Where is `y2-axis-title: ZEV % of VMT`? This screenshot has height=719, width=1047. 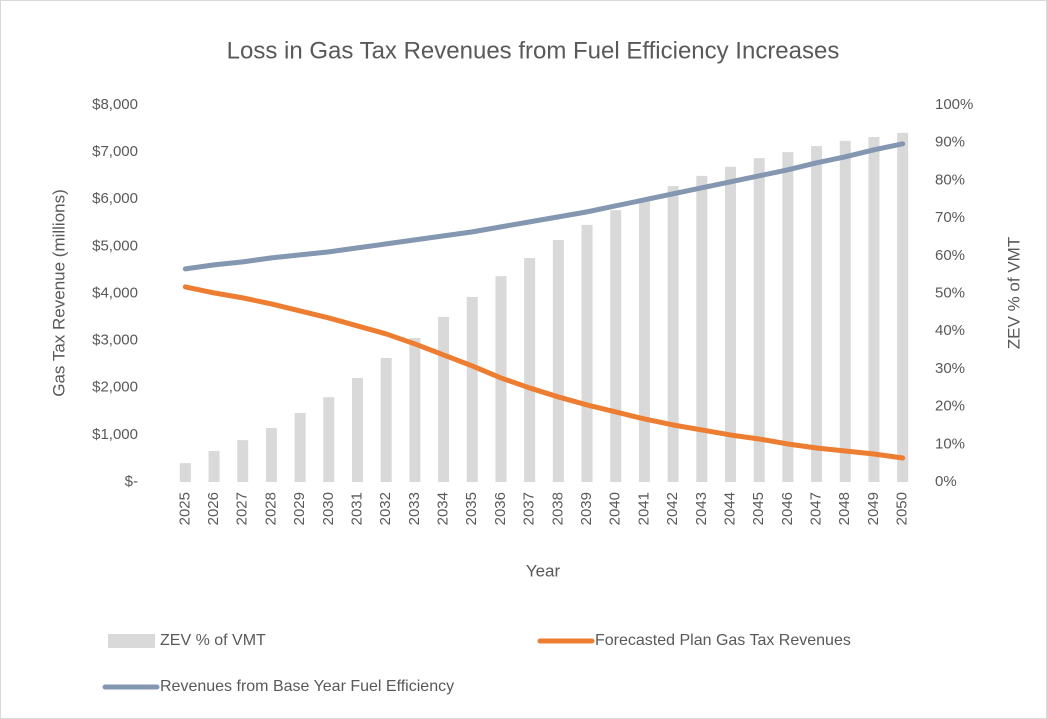 y2-axis-title: ZEV % of VMT is located at coordinates (1013, 293).